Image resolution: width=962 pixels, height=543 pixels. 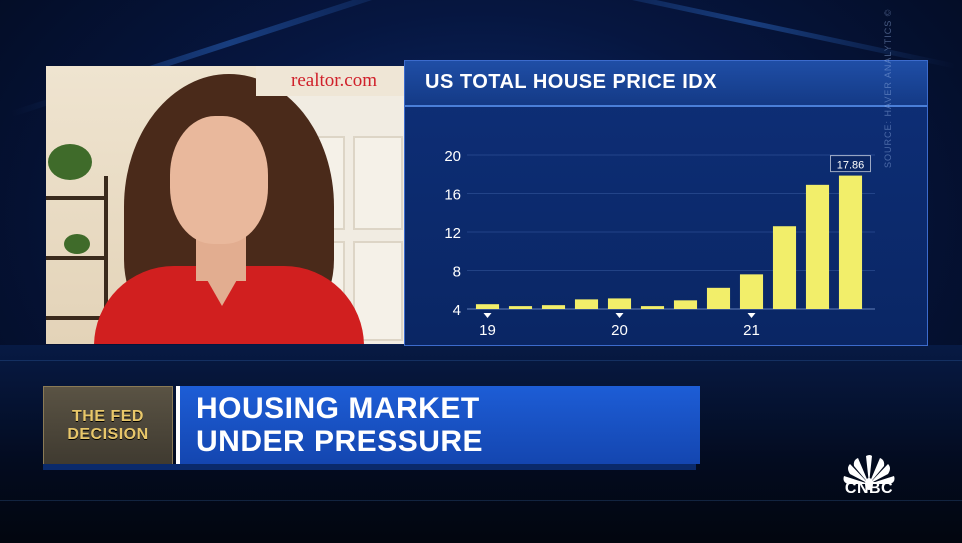 I want to click on lower-third-strip, so click(x=369, y=467).